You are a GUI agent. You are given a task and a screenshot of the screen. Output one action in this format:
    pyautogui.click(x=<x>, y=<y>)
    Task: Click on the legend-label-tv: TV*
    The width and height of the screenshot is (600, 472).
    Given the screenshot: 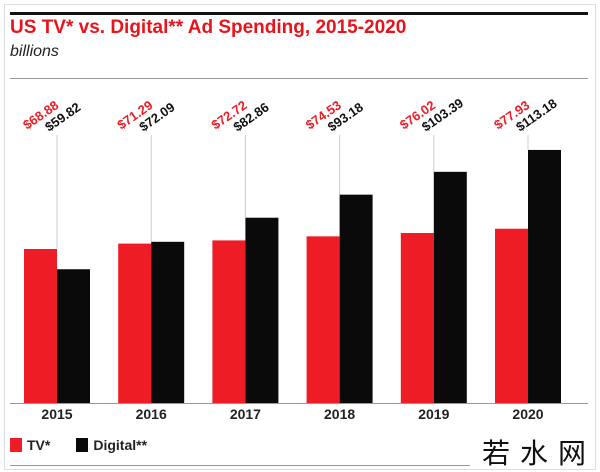 What is the action you would take?
    pyautogui.click(x=39, y=445)
    